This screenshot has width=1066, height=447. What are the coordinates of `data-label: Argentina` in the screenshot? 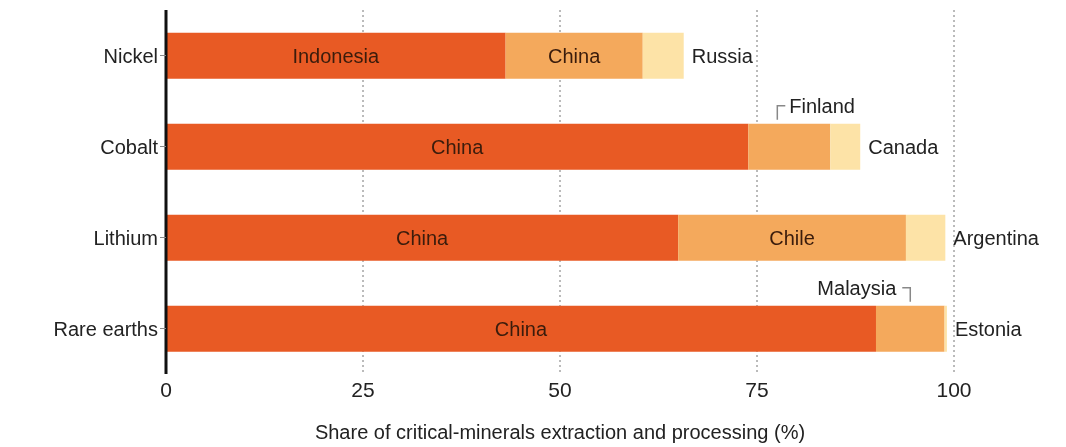 It's located at (996, 237).